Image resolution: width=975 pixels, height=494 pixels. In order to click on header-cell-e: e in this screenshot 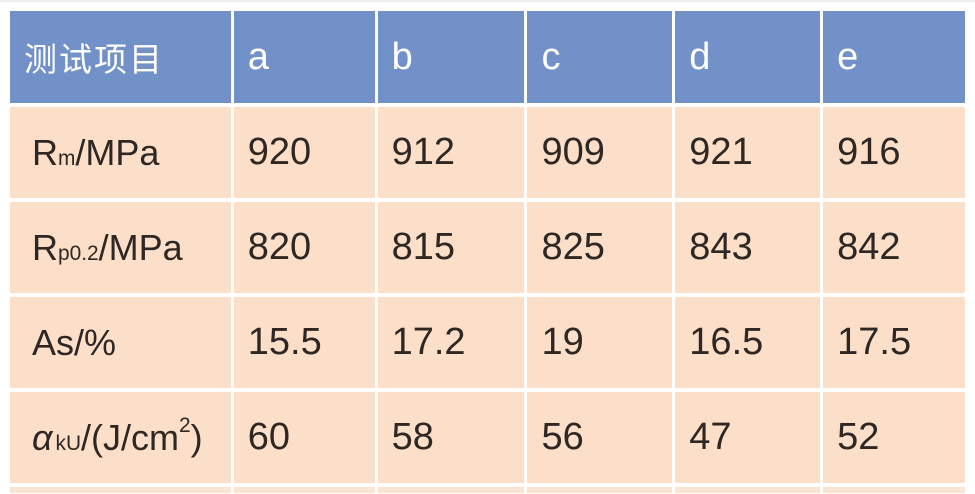, I will do `click(894, 57)`.